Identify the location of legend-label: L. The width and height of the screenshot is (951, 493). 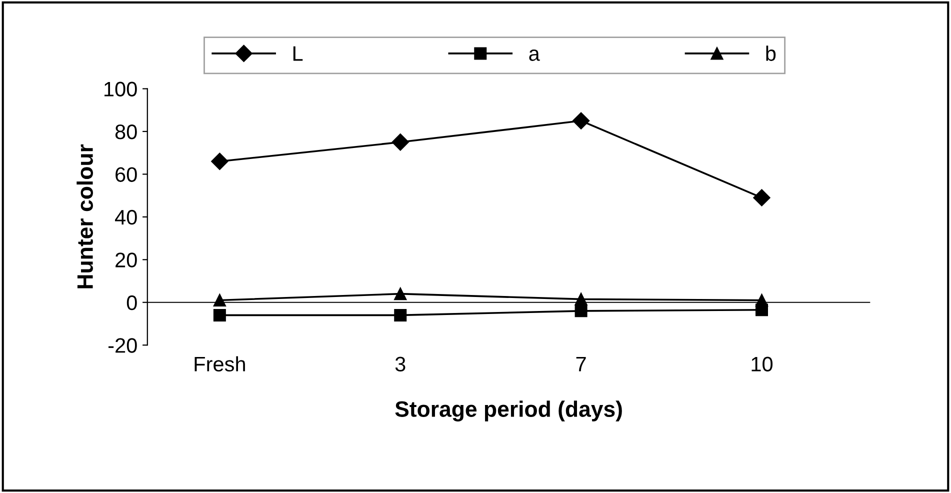
(298, 53).